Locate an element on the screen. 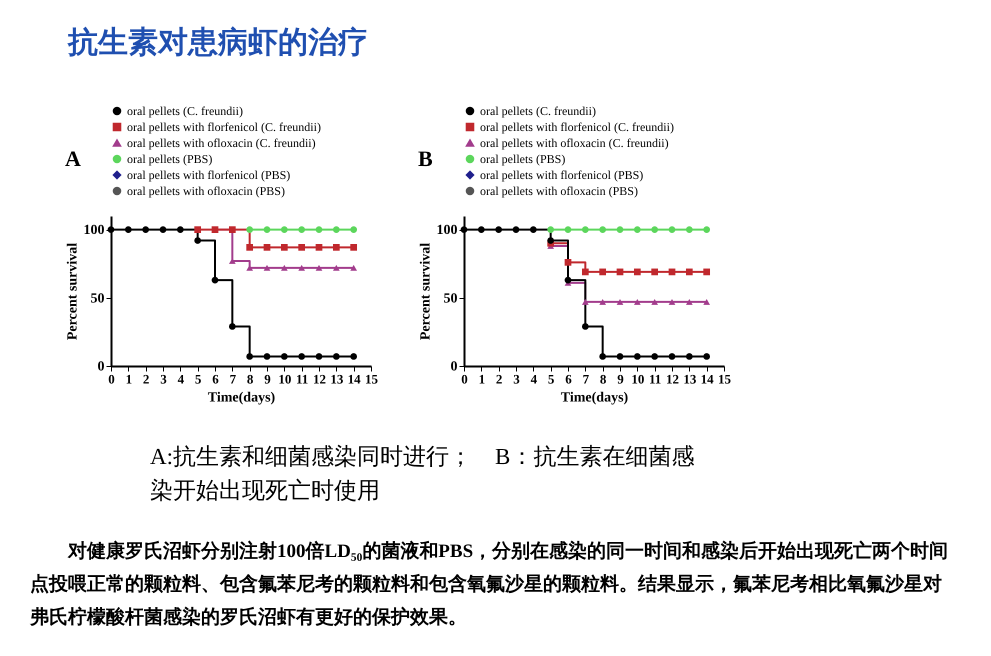 This screenshot has width=991, height=656. x-tick-label: 8 is located at coordinates (250, 379).